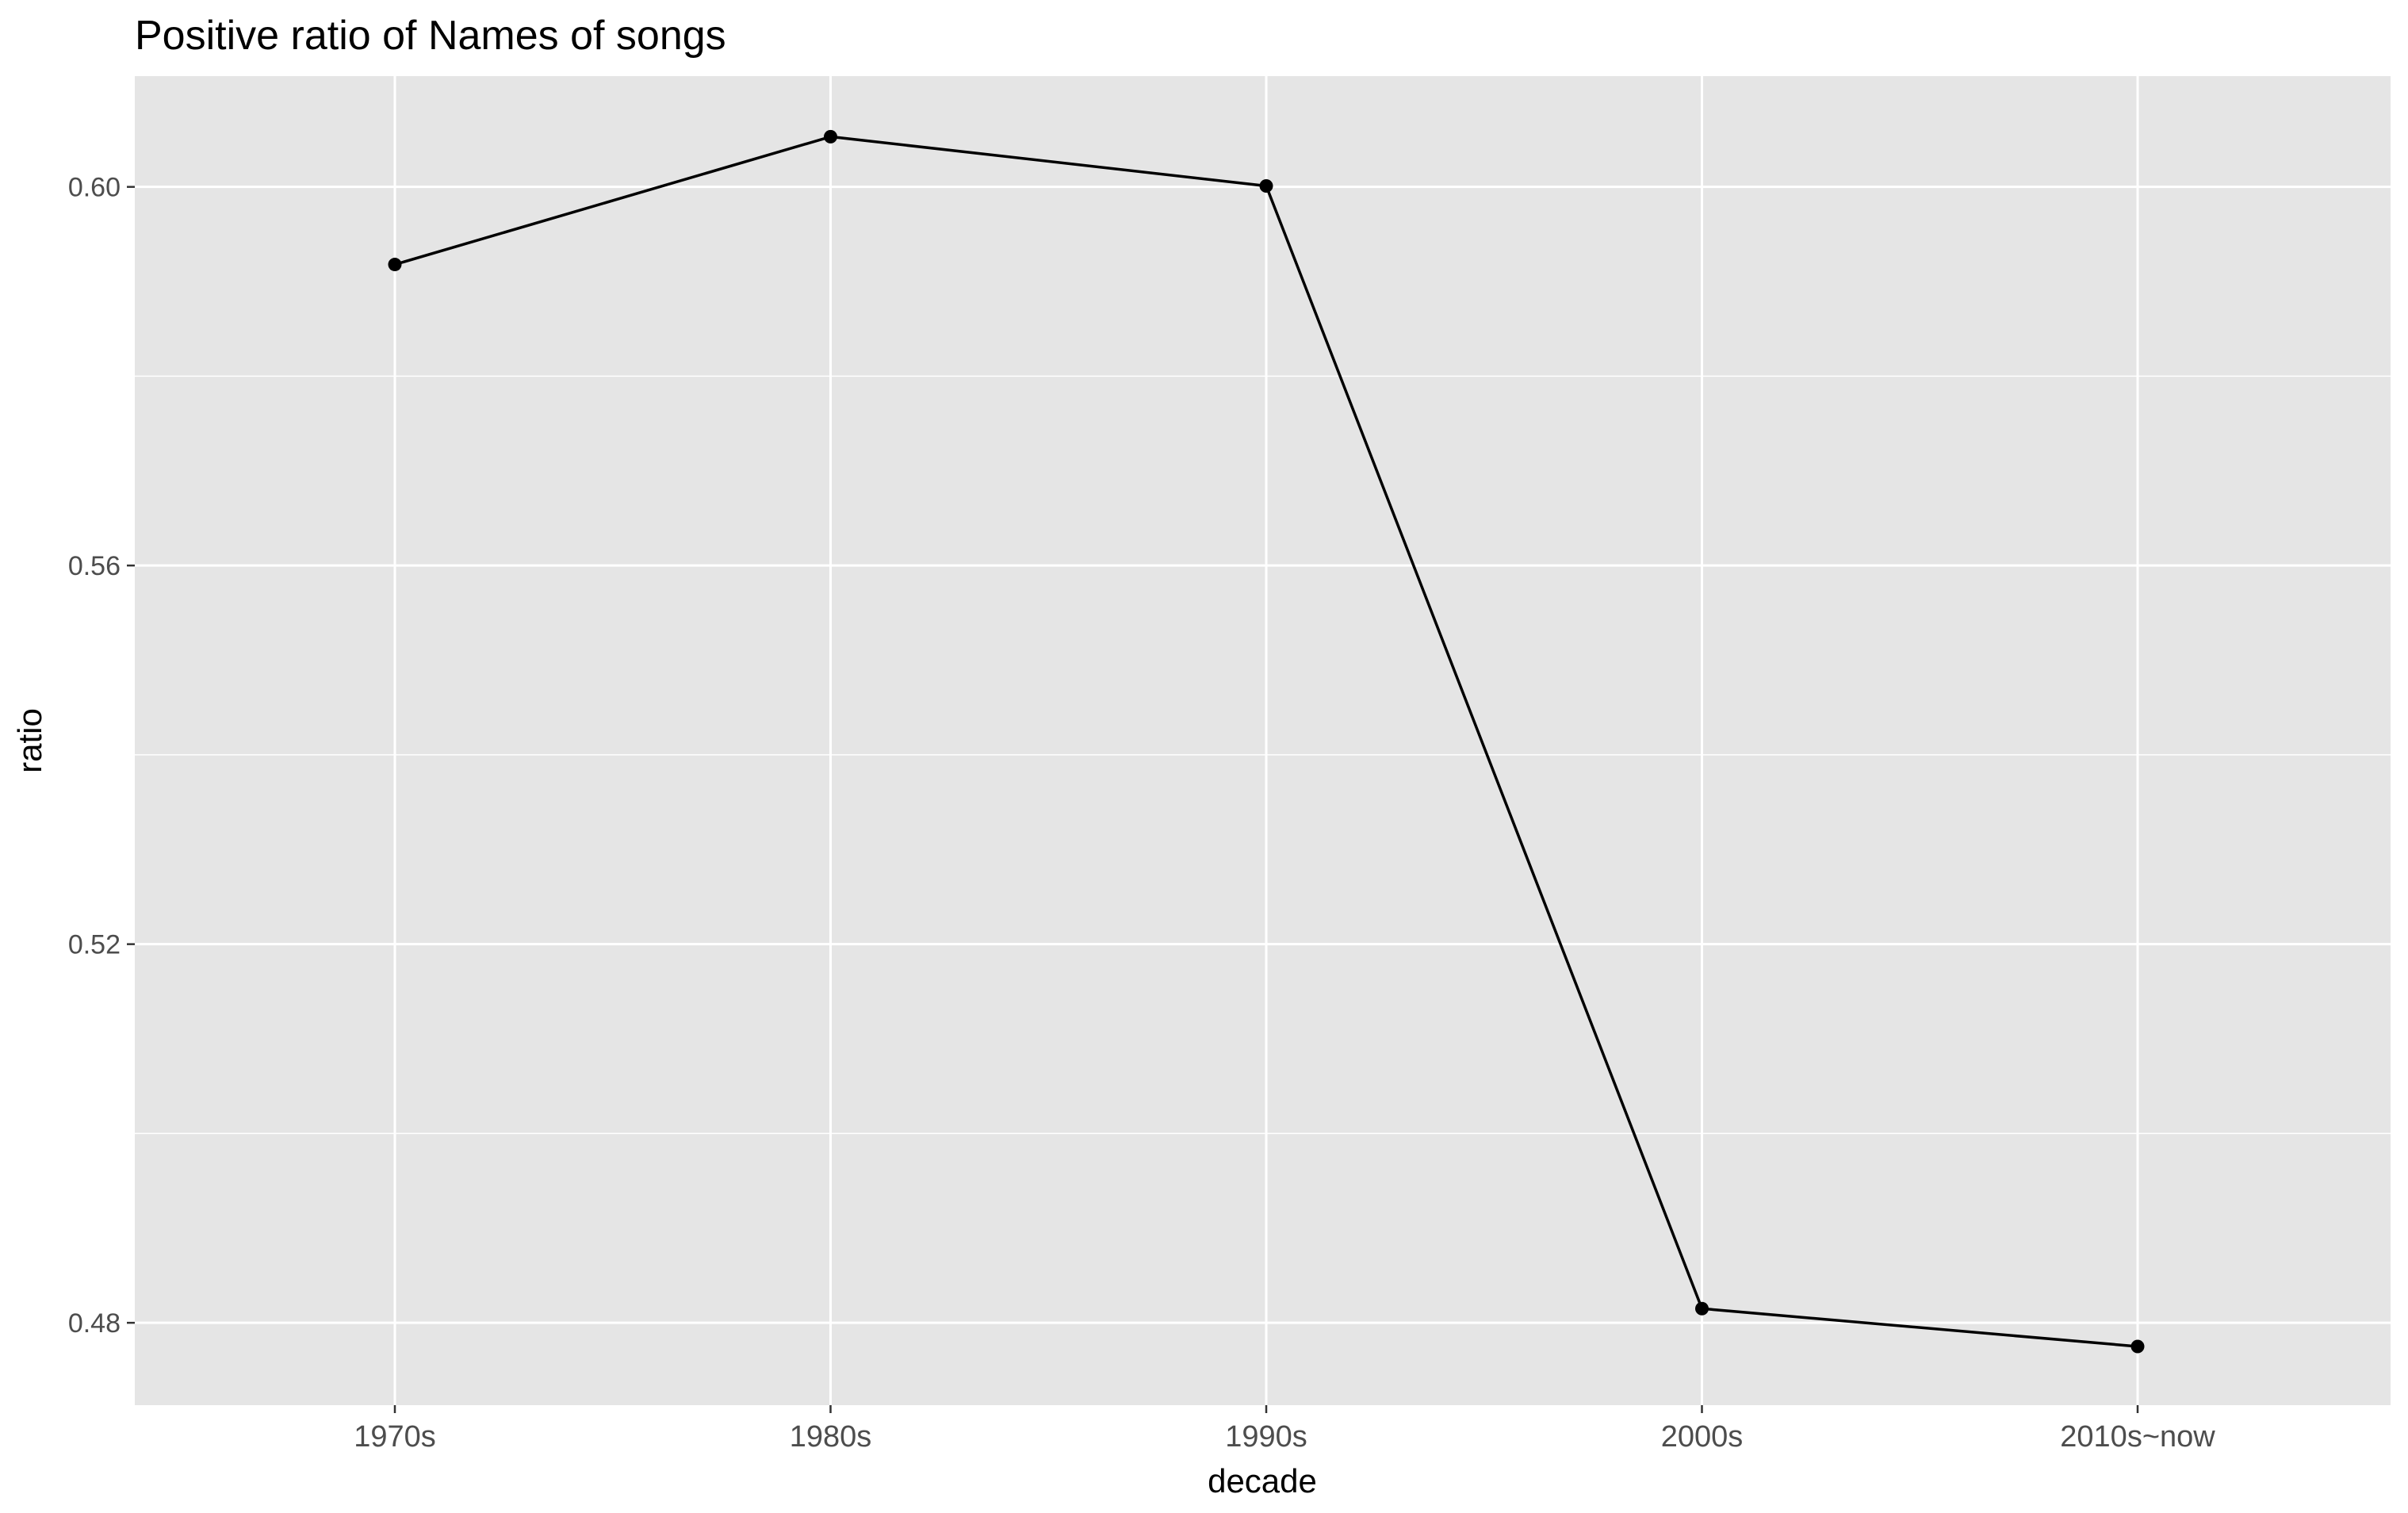 This screenshot has height=1513, width=2408. What do you see at coordinates (430, 36) in the screenshot?
I see `chart-title: Positive ratio of Names of songs` at bounding box center [430, 36].